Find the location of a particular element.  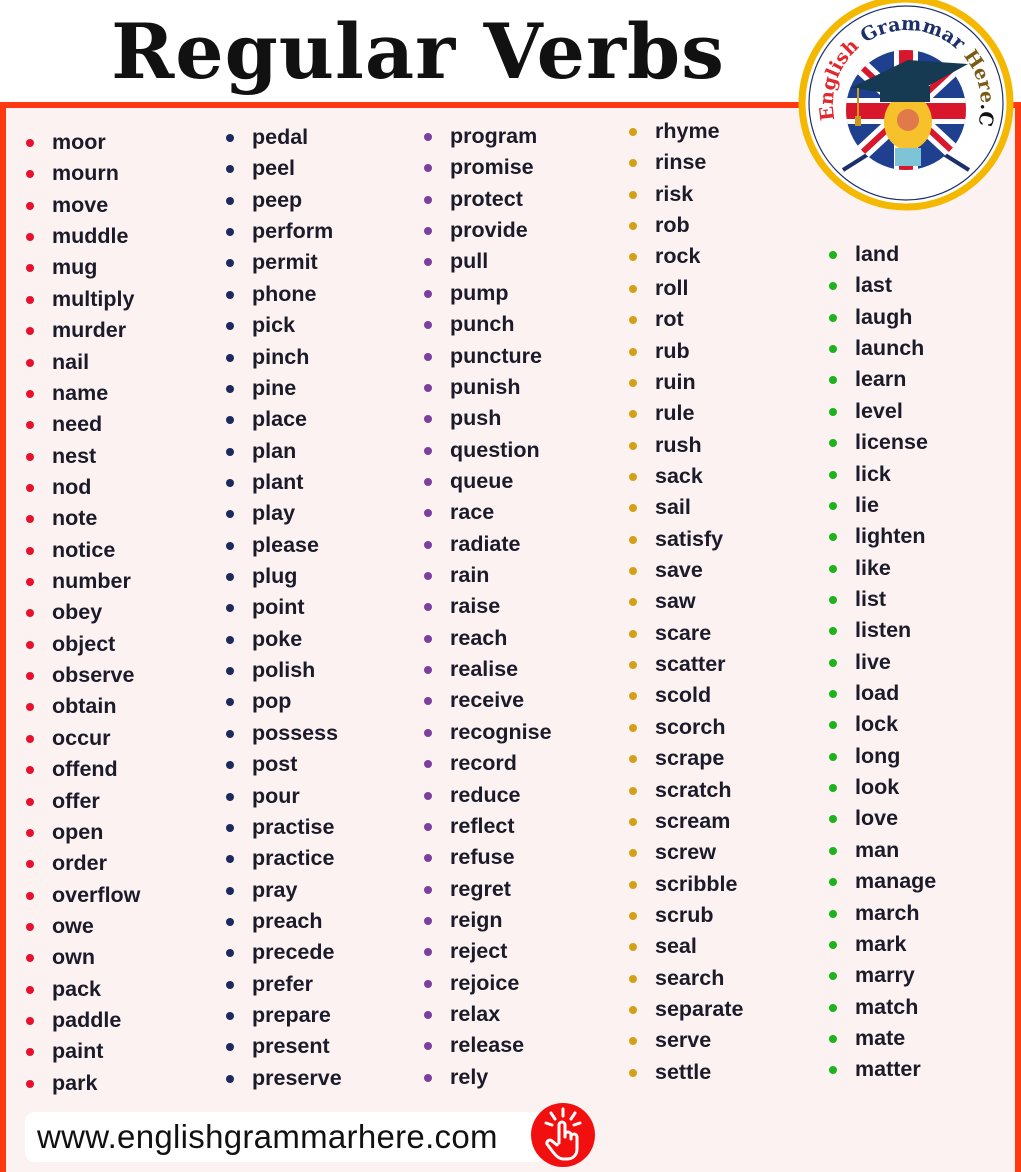

verb-text: sail is located at coordinates (673, 507).